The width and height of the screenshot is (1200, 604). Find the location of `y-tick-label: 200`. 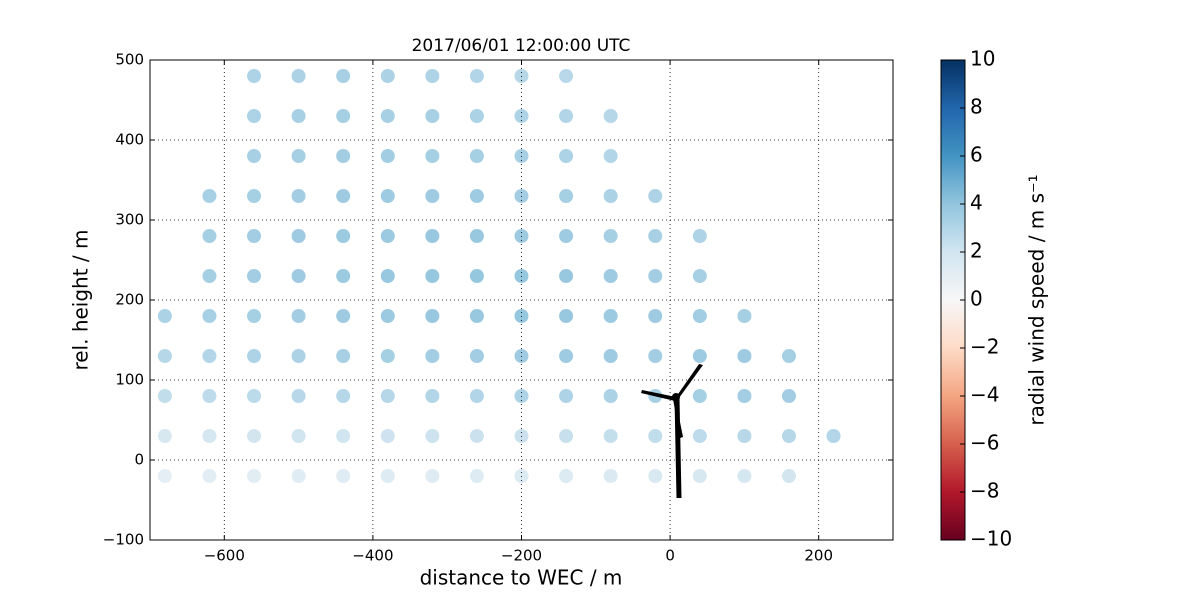

y-tick-label: 200 is located at coordinates (129, 300).